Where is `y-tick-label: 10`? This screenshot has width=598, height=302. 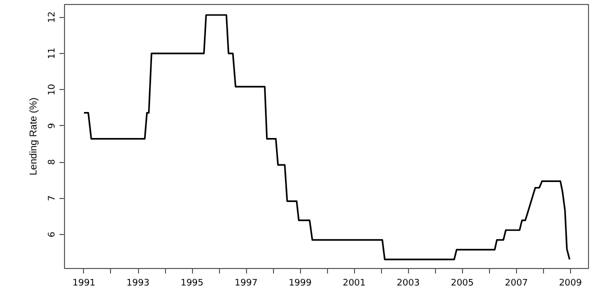
y-tick-label: 10 is located at coordinates (53, 90).